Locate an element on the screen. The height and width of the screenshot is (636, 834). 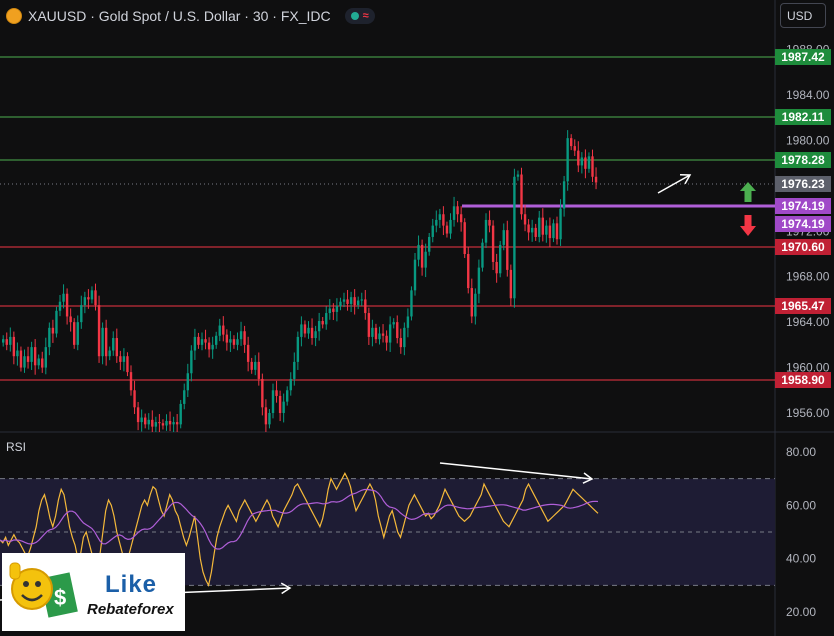
price-label-green: 1982.11 is located at coordinates (803, 117).